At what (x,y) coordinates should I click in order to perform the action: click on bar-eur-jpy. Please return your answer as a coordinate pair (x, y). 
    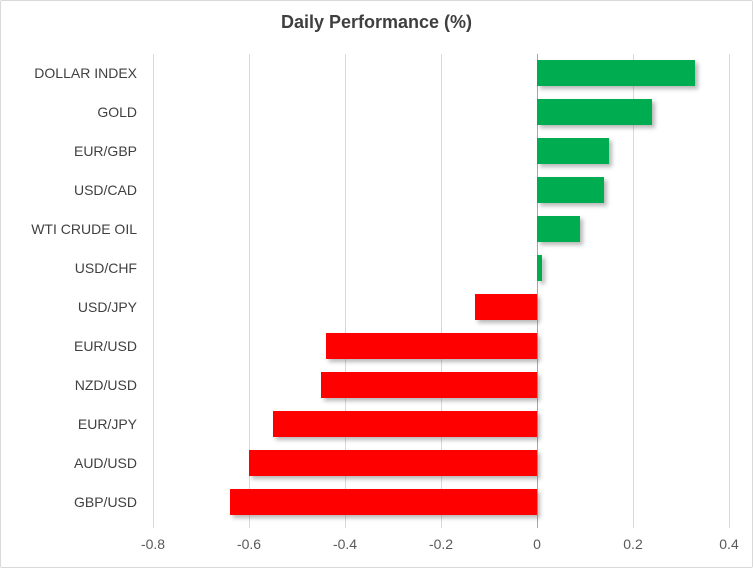
    Looking at the image, I should click on (405, 423).